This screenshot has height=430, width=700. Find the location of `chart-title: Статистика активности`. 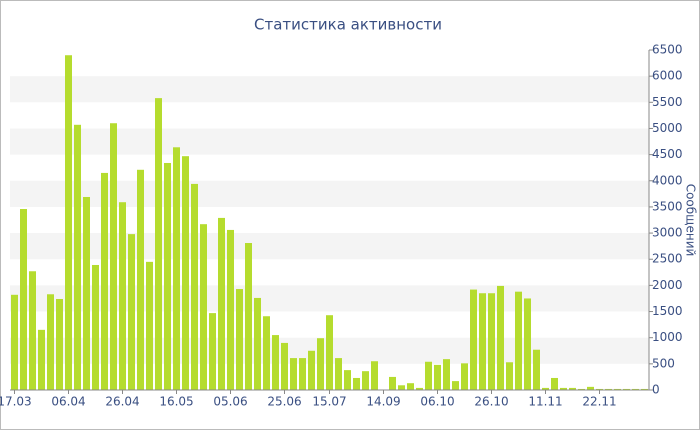

chart-title: Статистика активности is located at coordinates (348, 25).